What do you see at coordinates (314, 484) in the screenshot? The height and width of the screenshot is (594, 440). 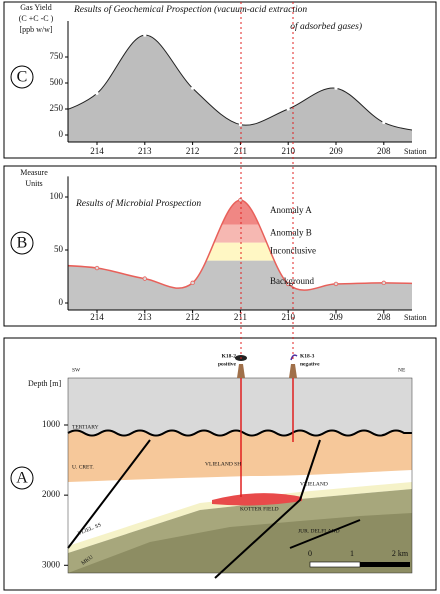 I see `unit-label: VLIELAND` at bounding box center [314, 484].